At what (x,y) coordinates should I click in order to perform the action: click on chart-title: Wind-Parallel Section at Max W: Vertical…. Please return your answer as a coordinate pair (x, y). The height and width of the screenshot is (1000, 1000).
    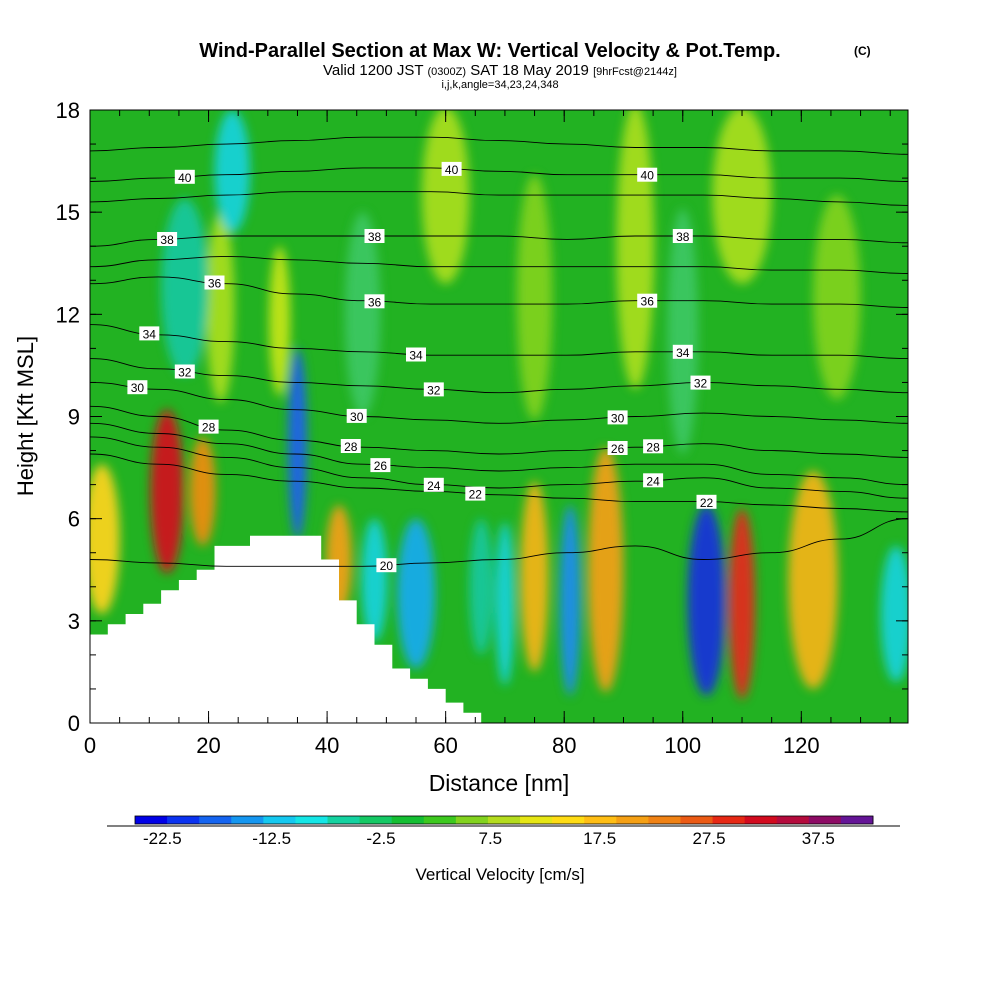
    Looking at the image, I should click on (489, 51).